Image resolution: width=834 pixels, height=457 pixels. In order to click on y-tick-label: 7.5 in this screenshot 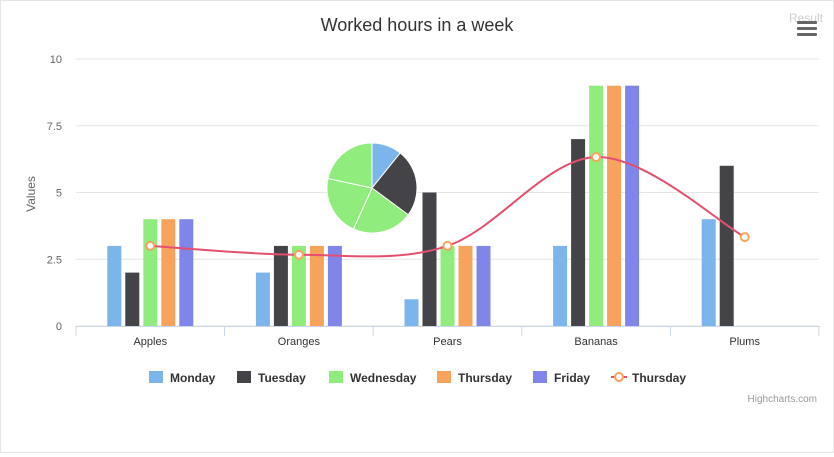, I will do `click(54, 127)`.